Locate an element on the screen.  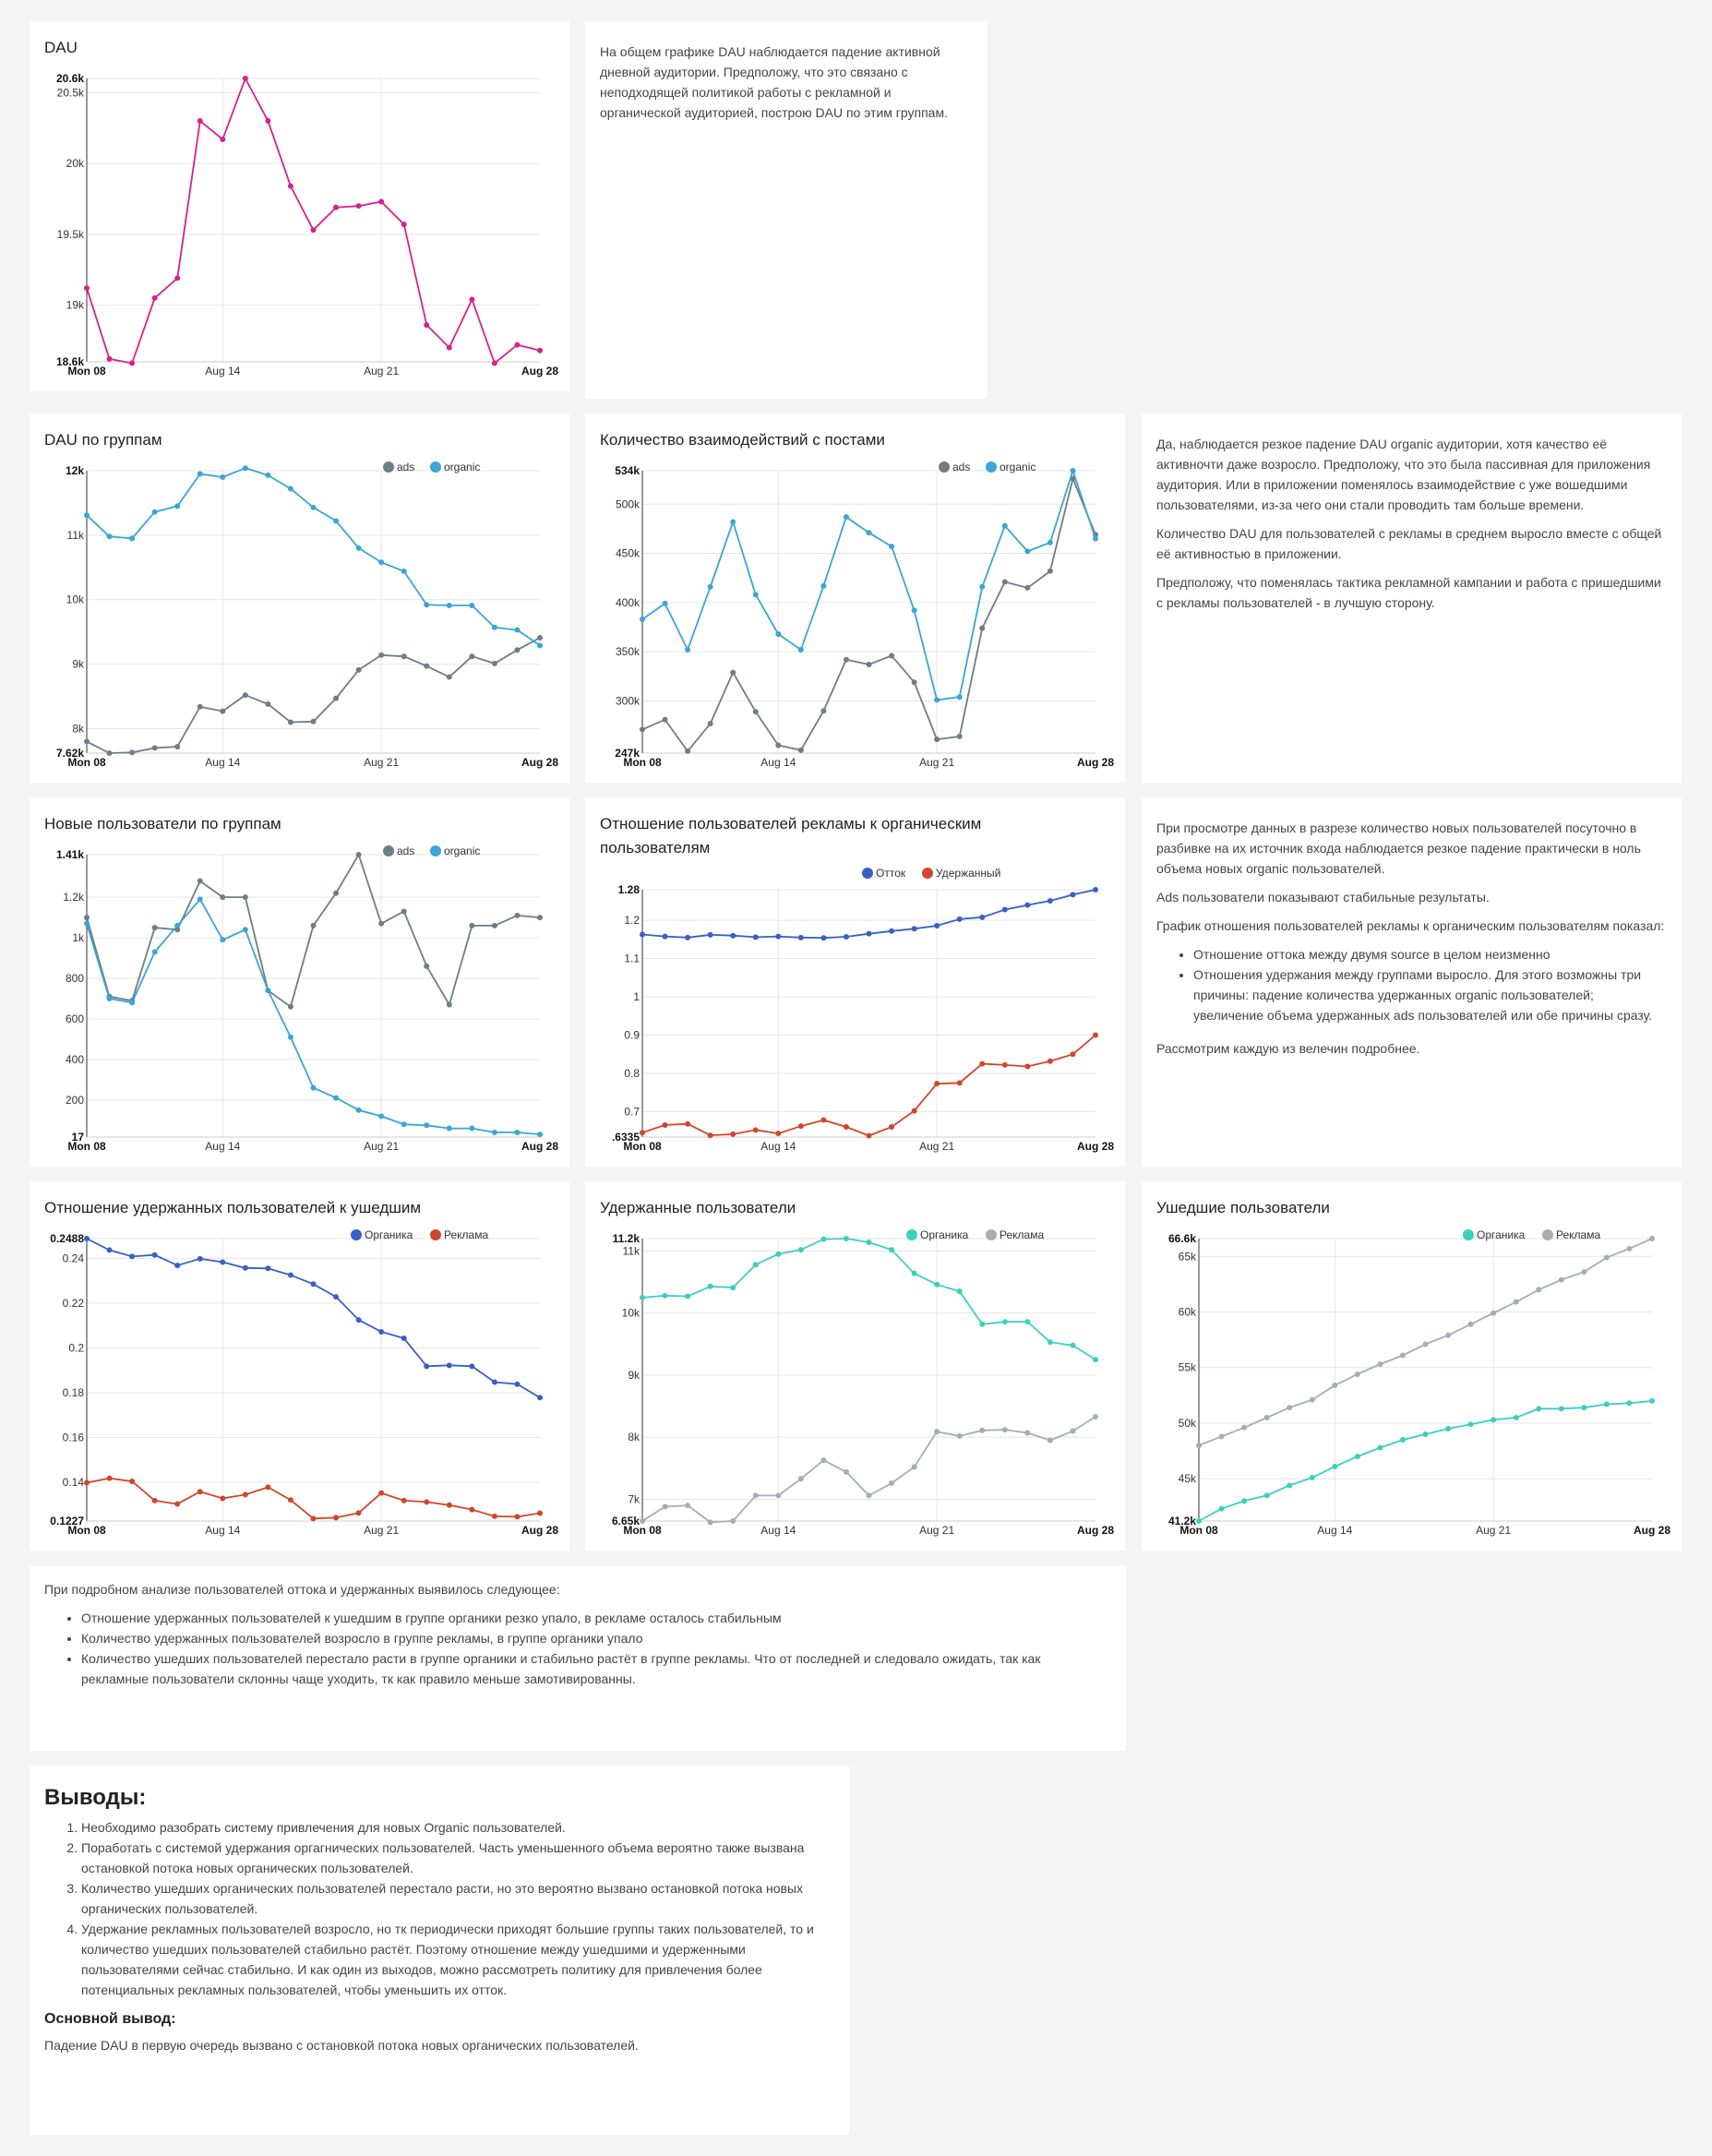
y-tick-label: 800 is located at coordinates (75, 979).